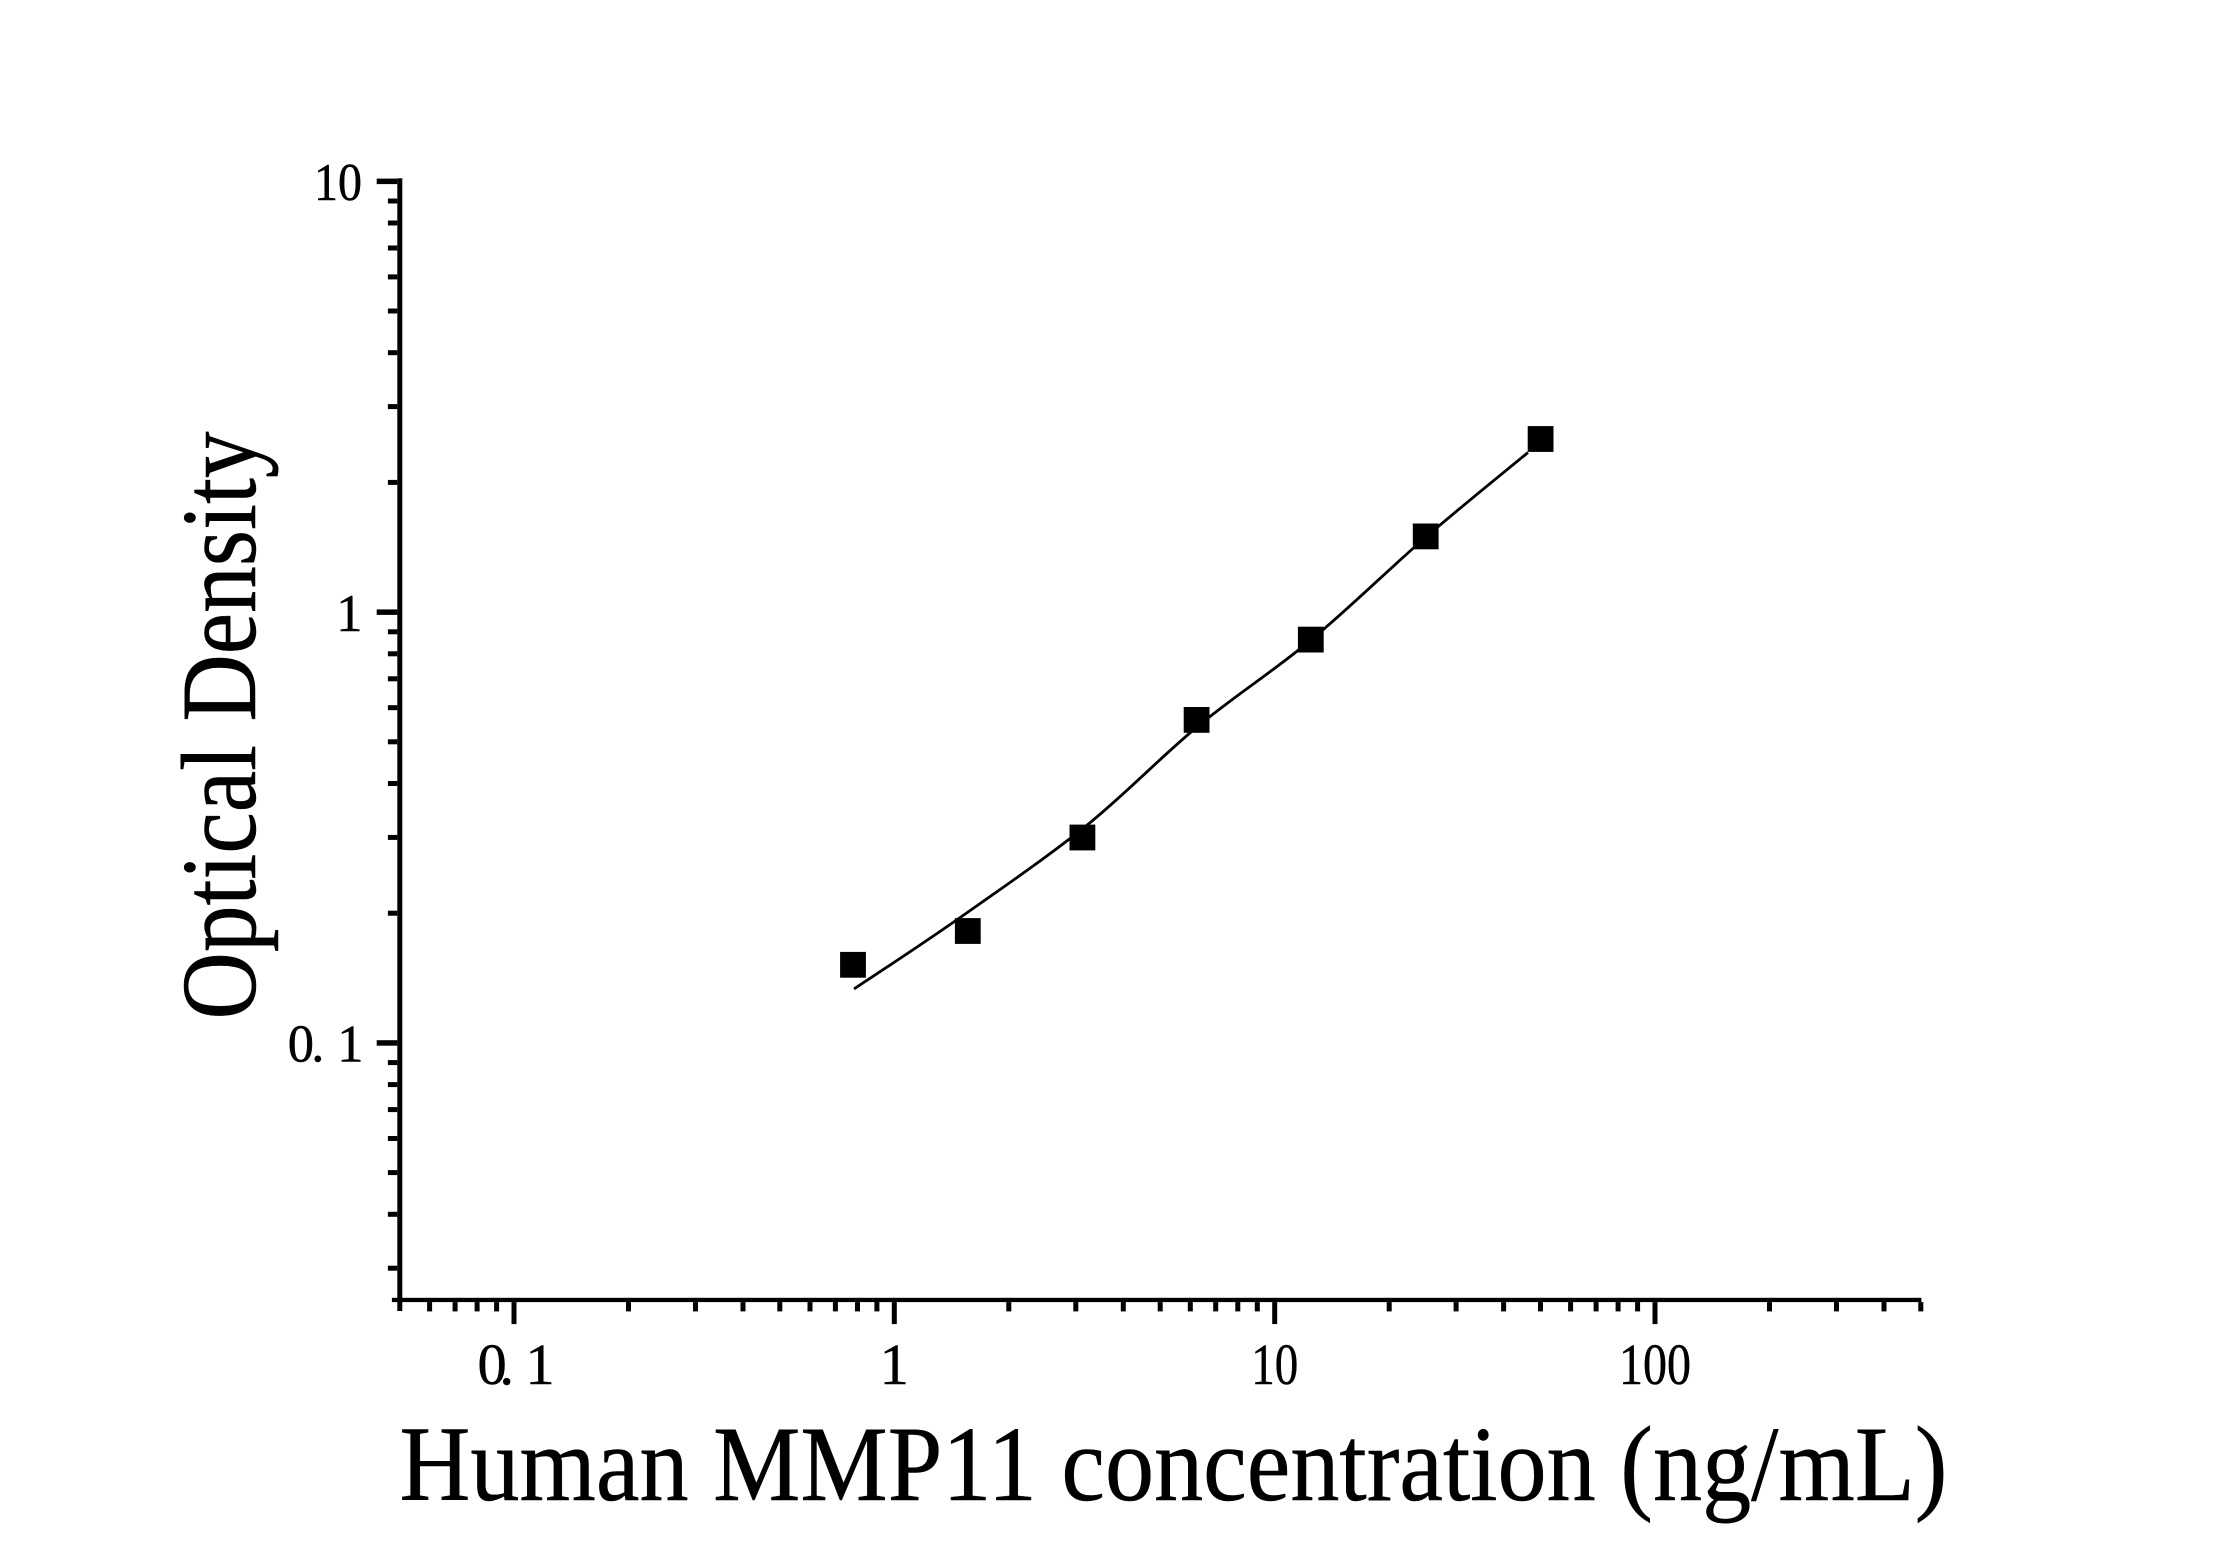  I want to click on svg-text: 100, so click(1655, 1364).